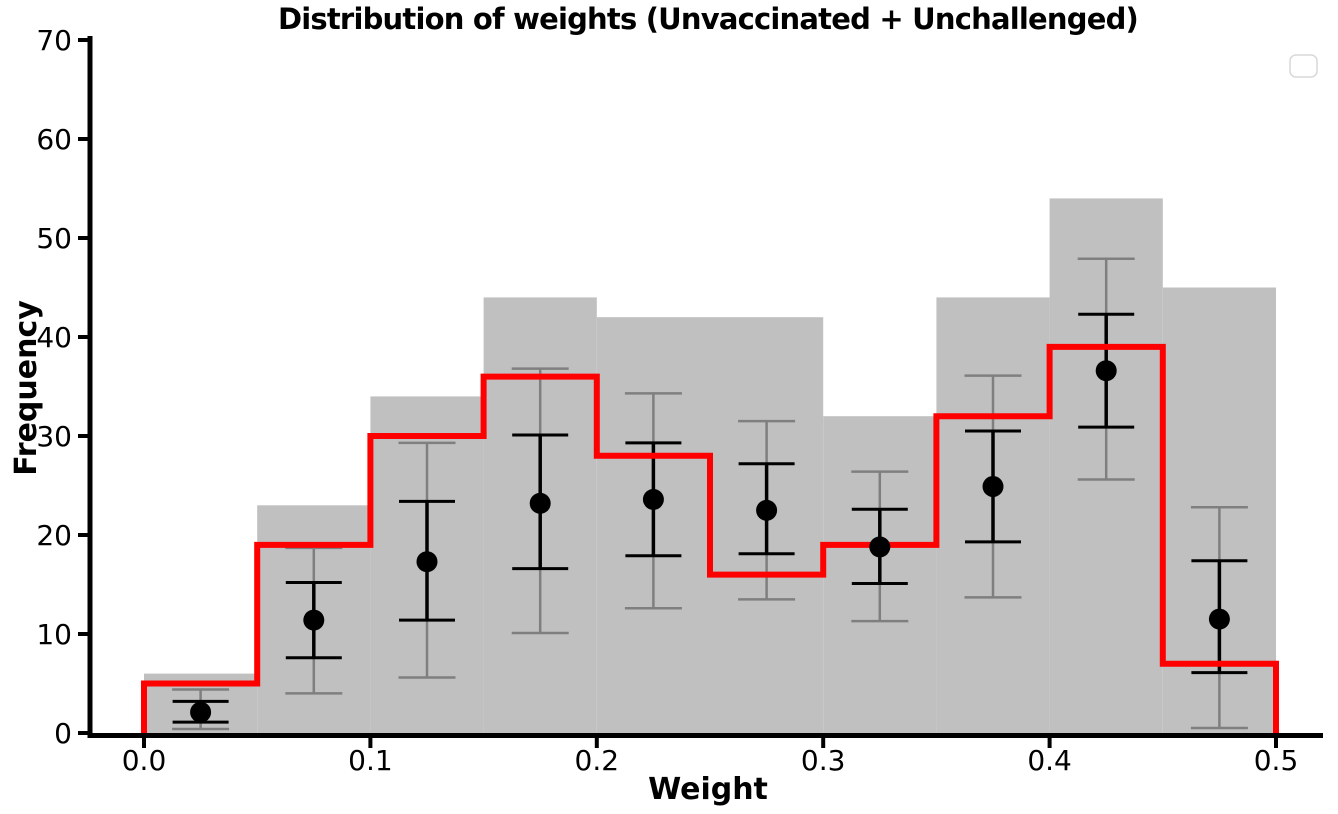 The image size is (1338, 814). Describe the element at coordinates (54, 535) in the screenshot. I see `y-tick-label: 20` at that location.